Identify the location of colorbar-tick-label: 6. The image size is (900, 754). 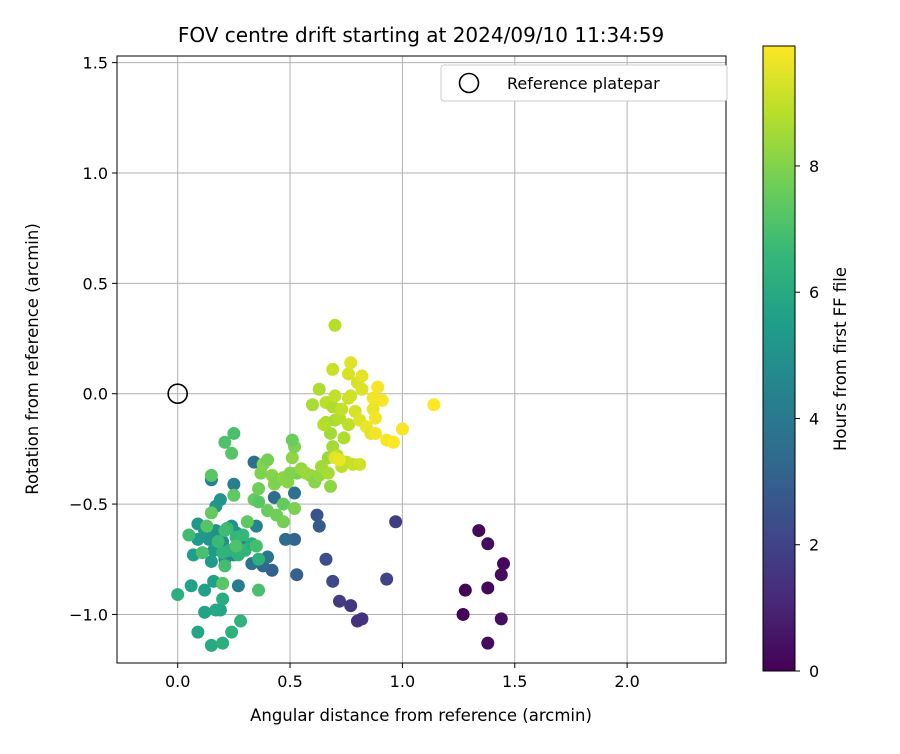
(814, 292).